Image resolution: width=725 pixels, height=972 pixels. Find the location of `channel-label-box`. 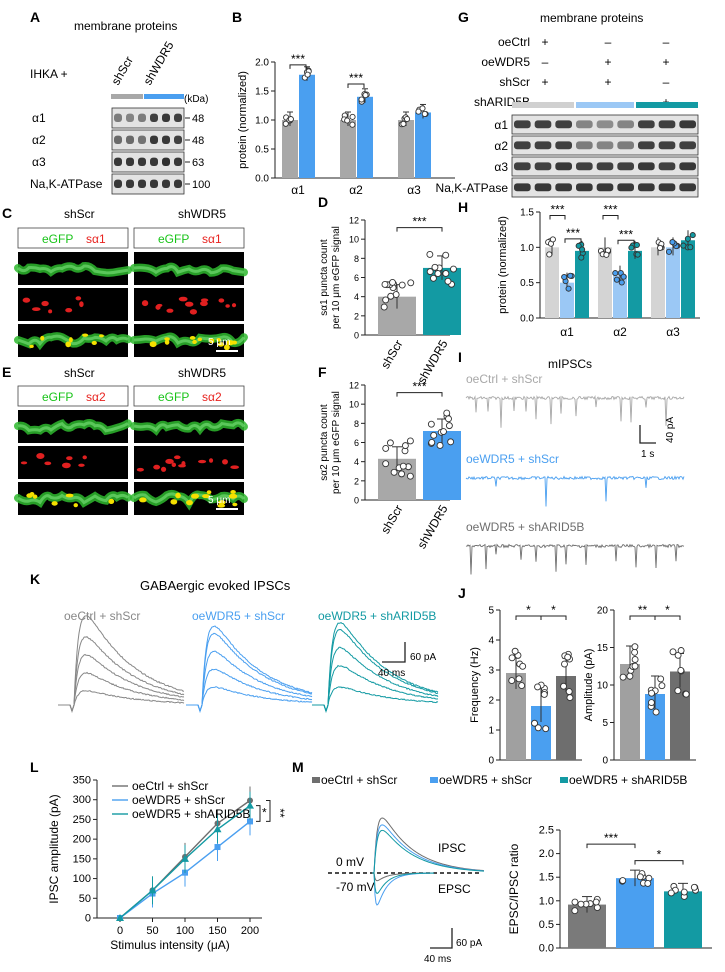

channel-label-box is located at coordinates (189, 396).